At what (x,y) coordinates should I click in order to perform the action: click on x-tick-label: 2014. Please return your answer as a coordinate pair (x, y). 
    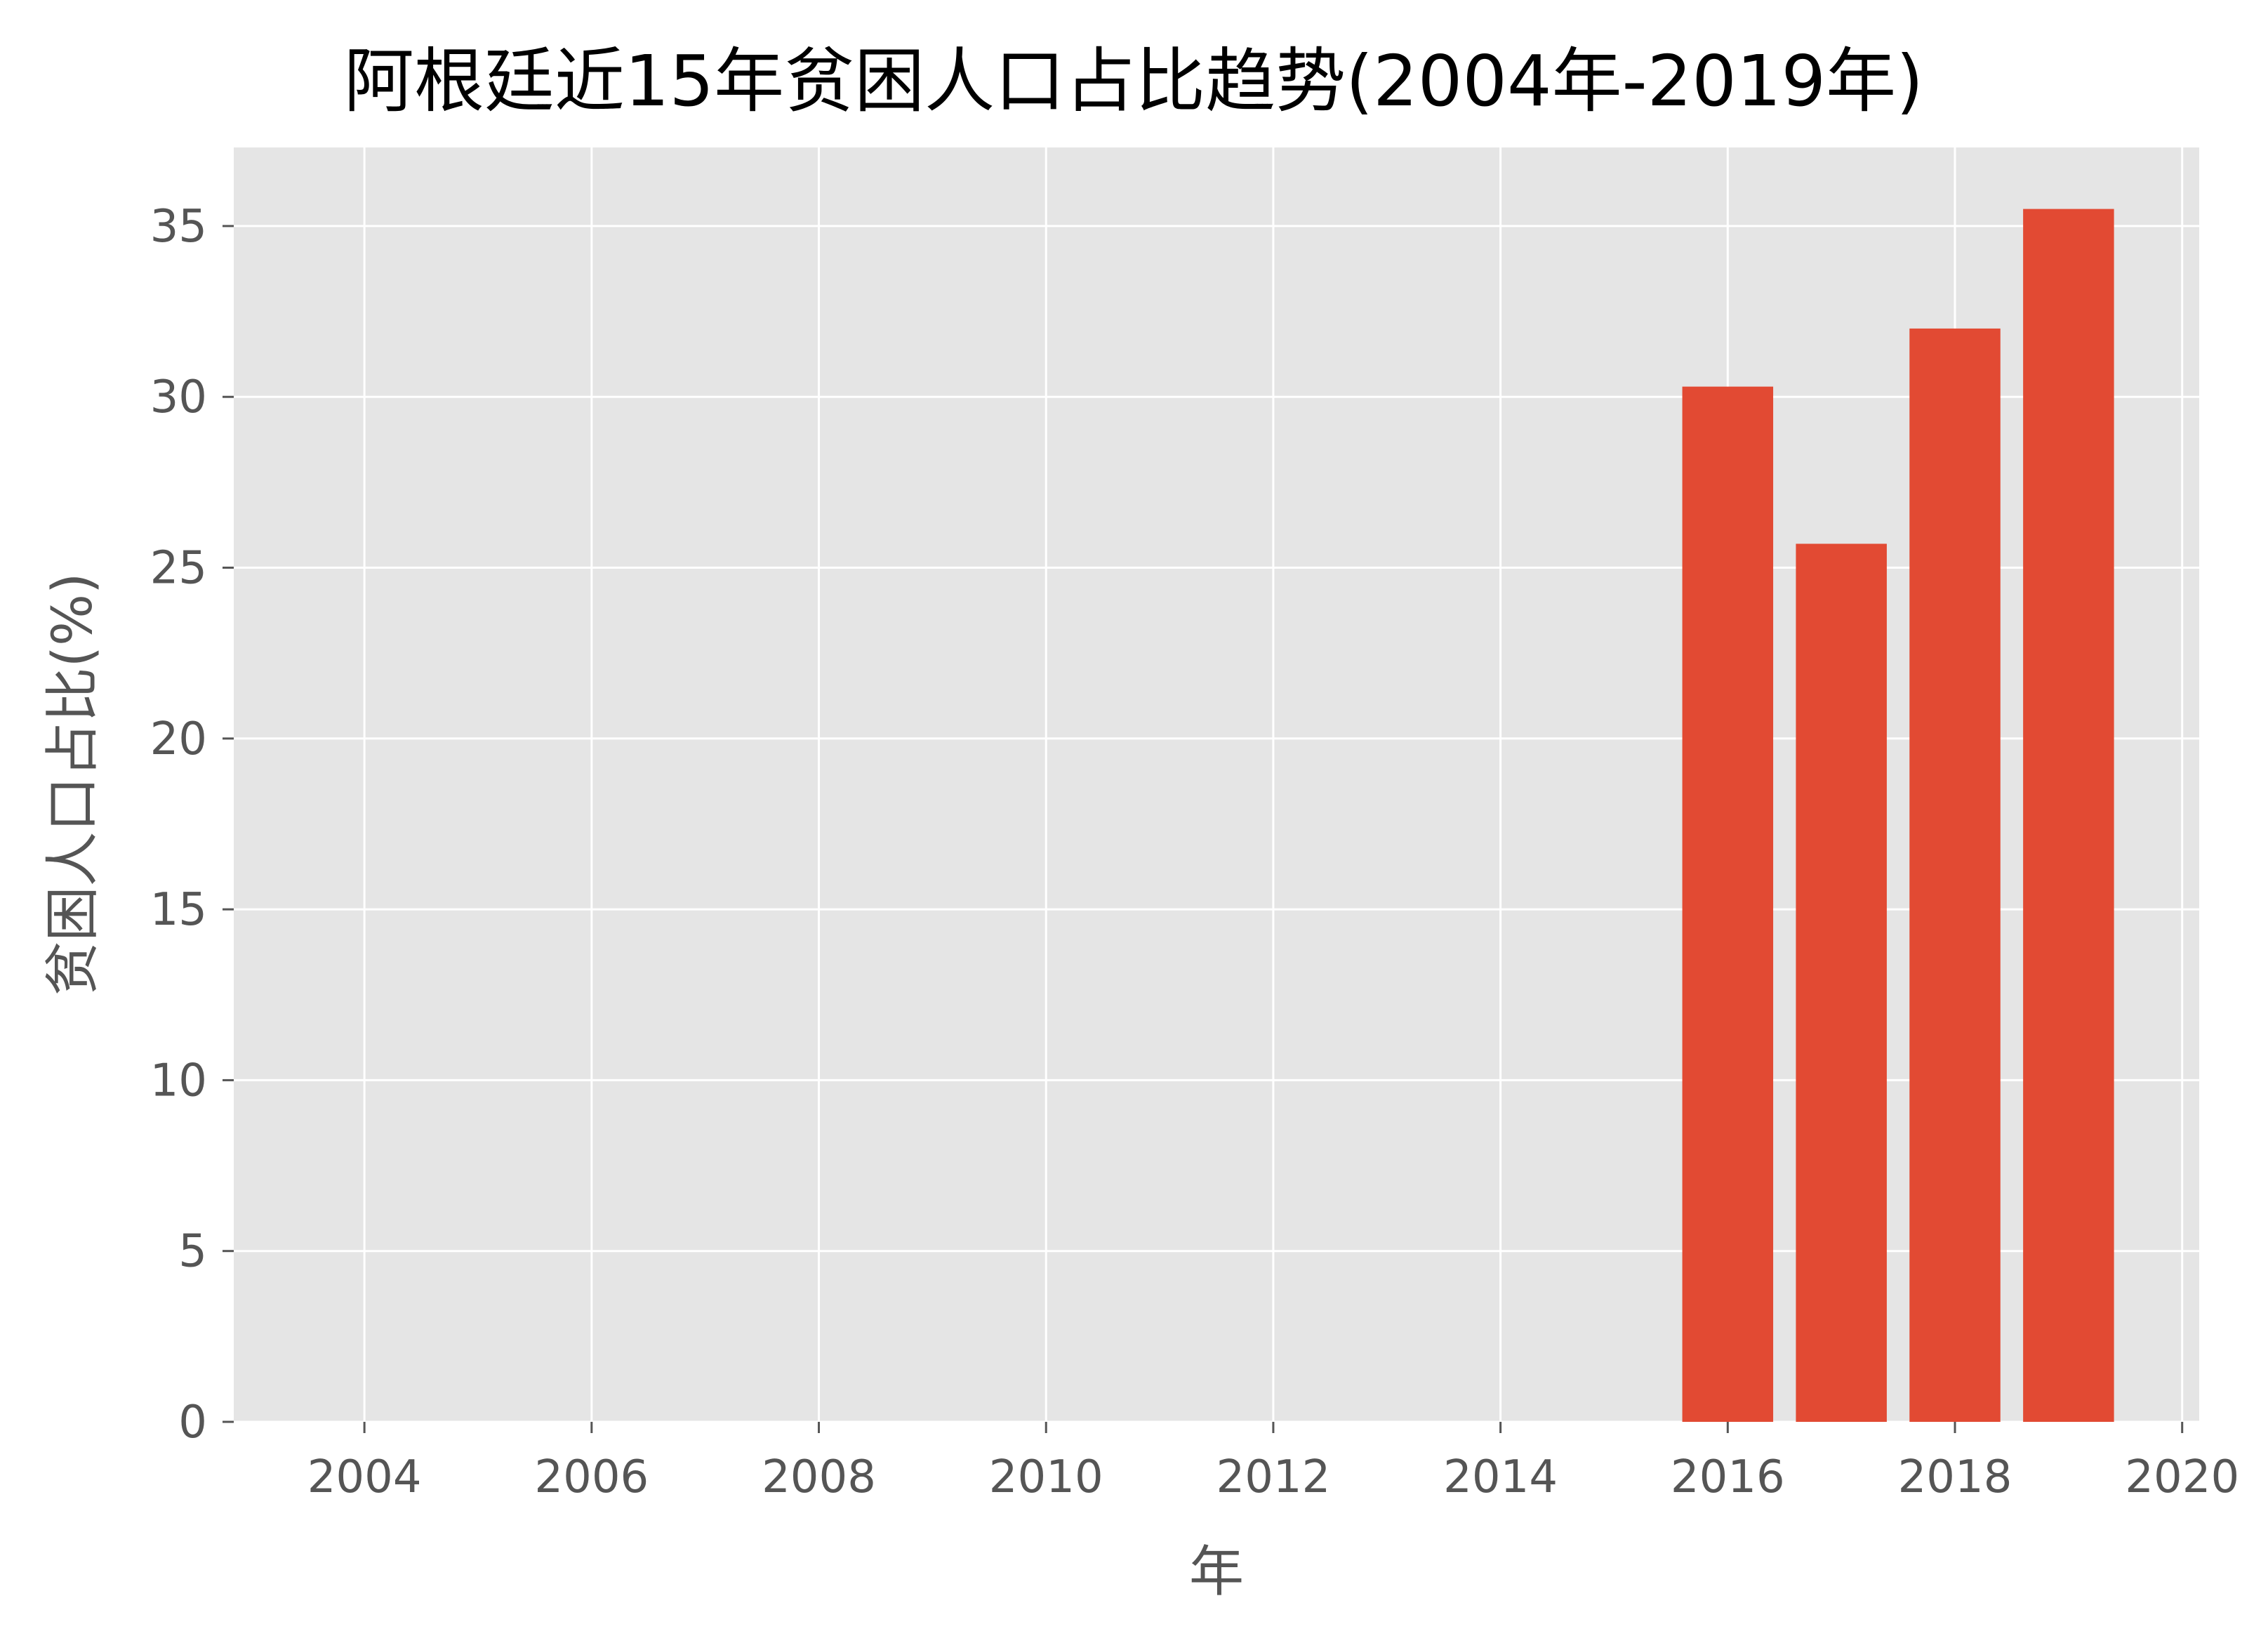
    Looking at the image, I should click on (1500, 1477).